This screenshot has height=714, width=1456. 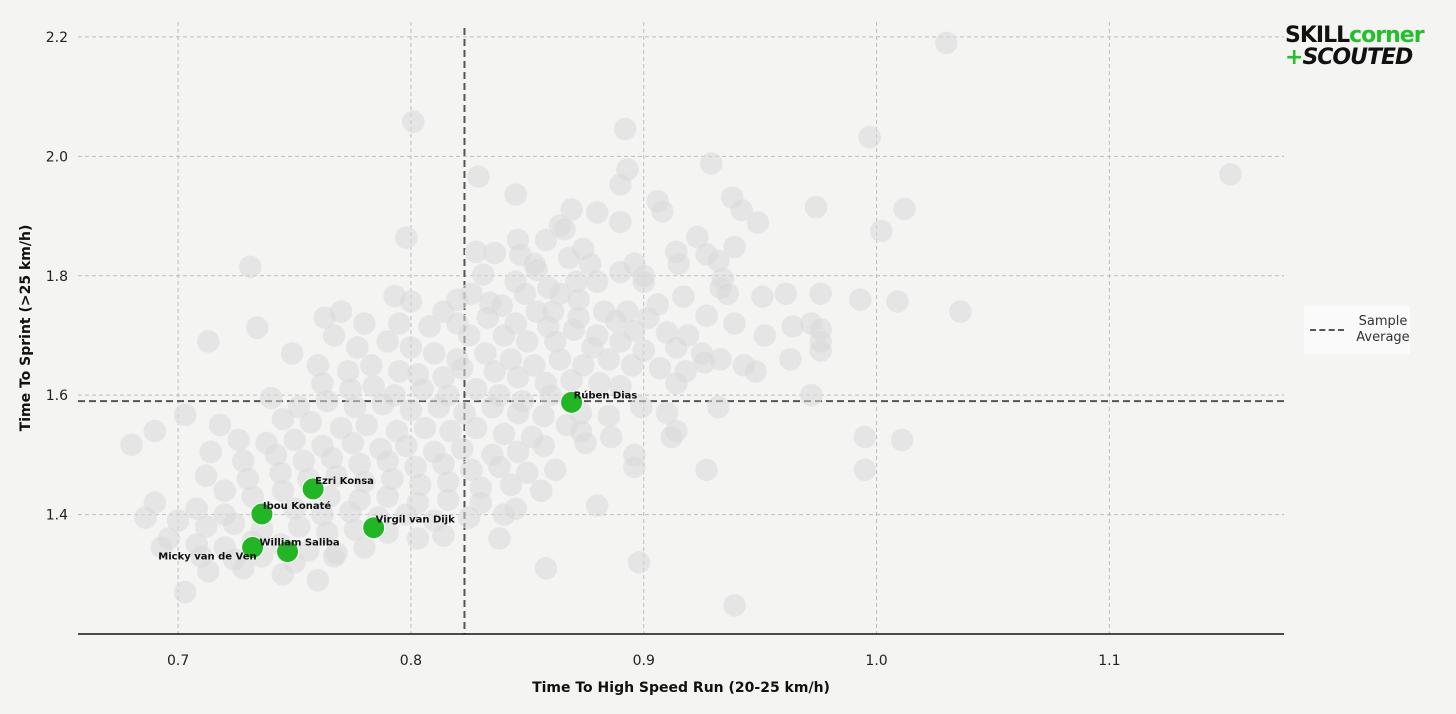 I want to click on player-name-label: Virgil van Dijk, so click(x=415, y=520).